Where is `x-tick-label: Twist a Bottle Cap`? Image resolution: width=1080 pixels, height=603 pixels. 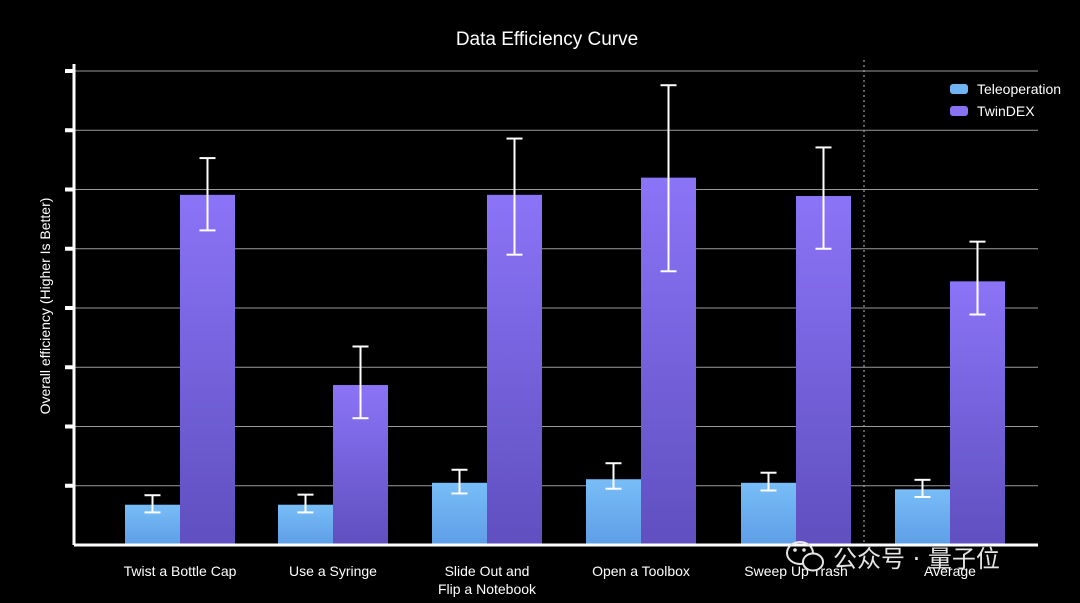
x-tick-label: Twist a Bottle Cap is located at coordinates (180, 571).